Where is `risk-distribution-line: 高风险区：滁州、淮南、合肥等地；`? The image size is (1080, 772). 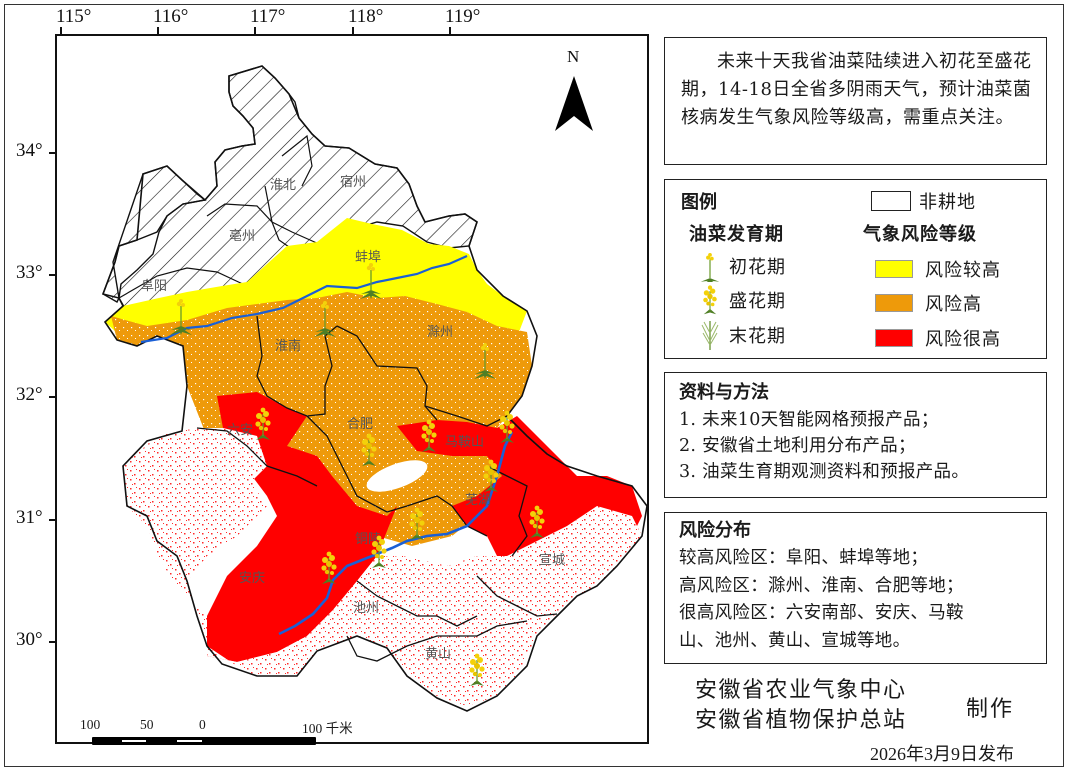
risk-distribution-line: 高风险区：滁州、淮南、合肥等地； is located at coordinates (821, 585).